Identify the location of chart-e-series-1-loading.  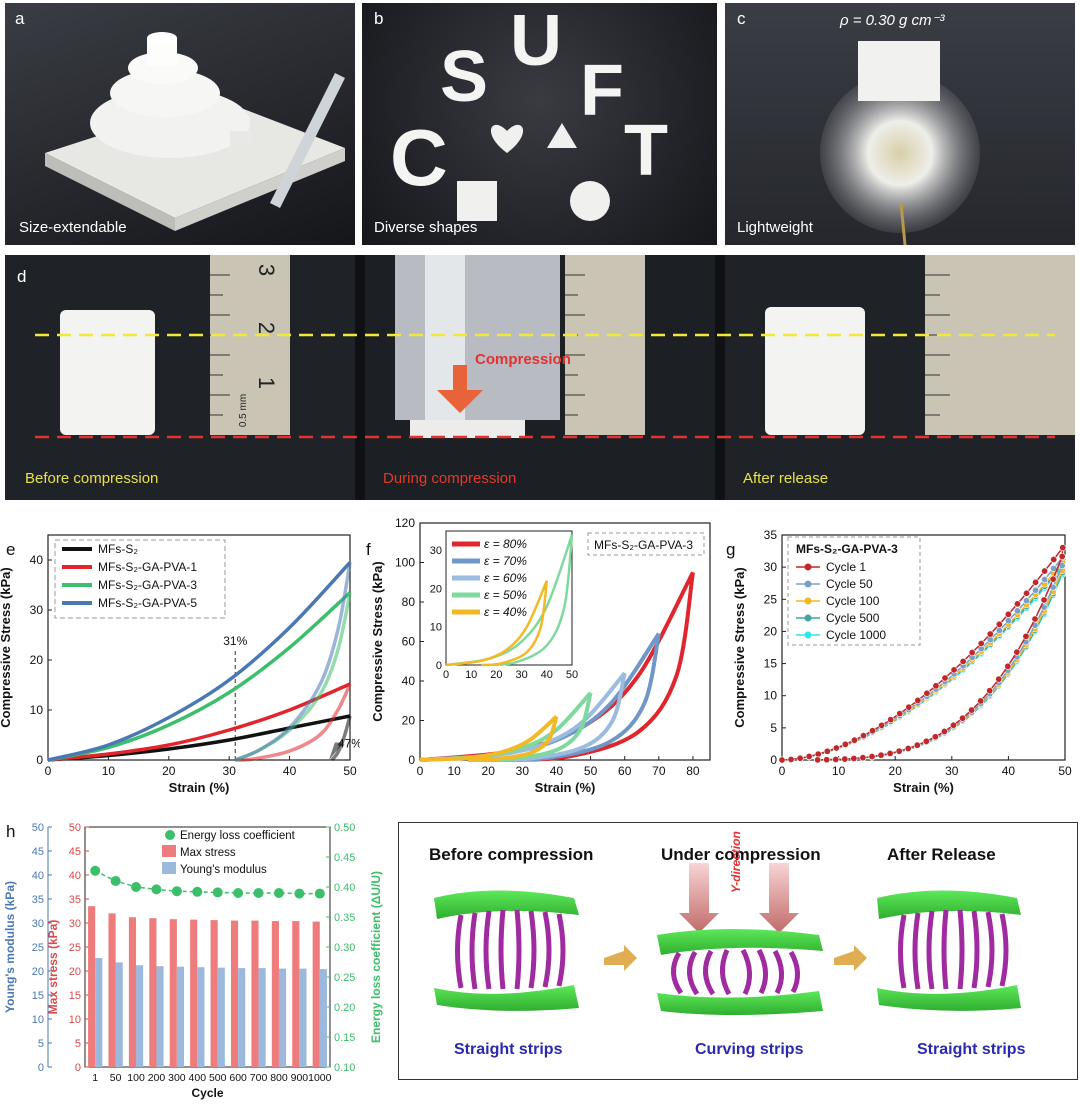
(199, 722).